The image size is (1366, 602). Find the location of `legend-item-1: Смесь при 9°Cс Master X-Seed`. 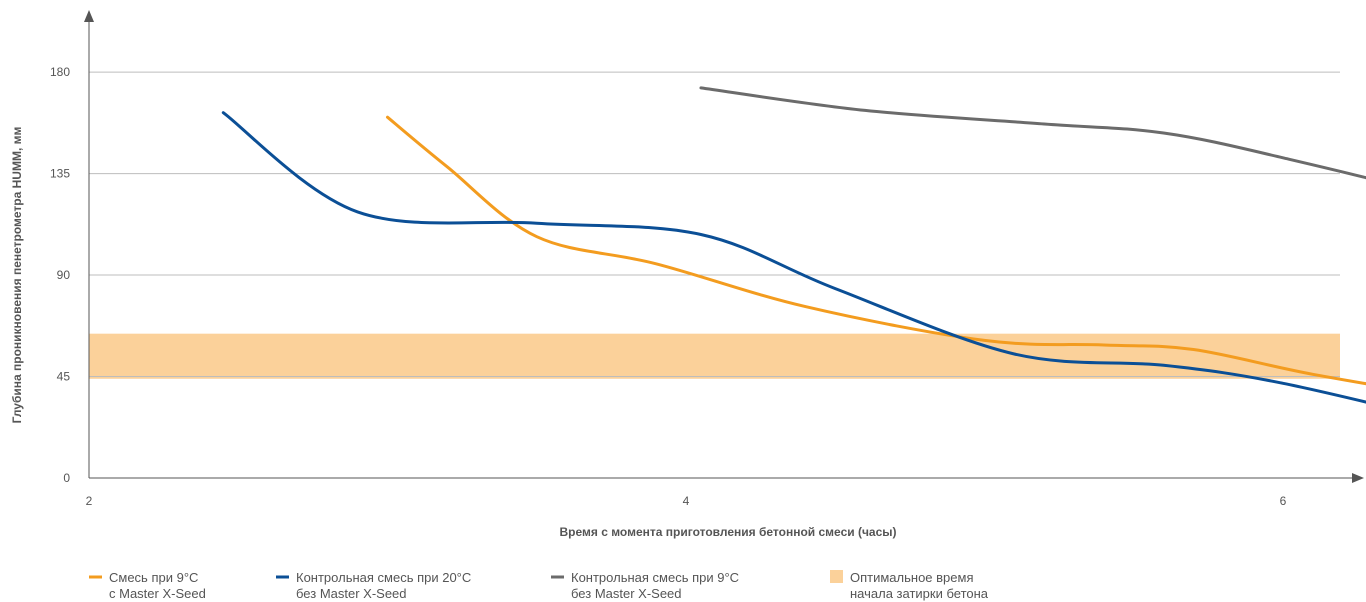

legend-item-1: Смесь при 9°Cс Master X-Seed is located at coordinates (147, 585).